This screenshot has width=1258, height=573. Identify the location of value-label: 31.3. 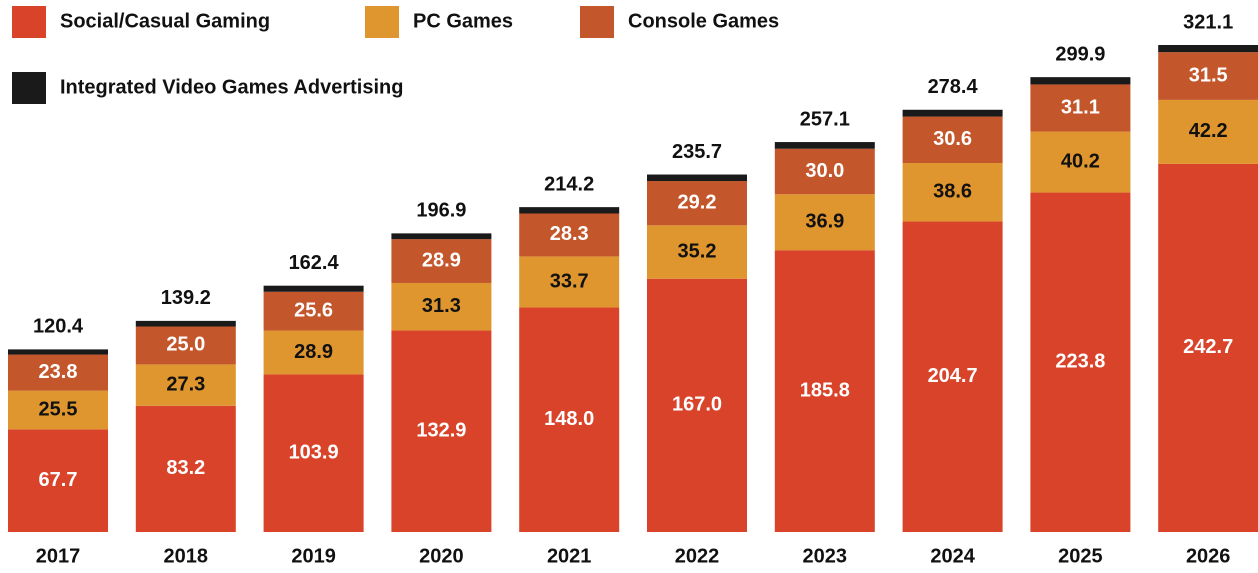
(441, 306).